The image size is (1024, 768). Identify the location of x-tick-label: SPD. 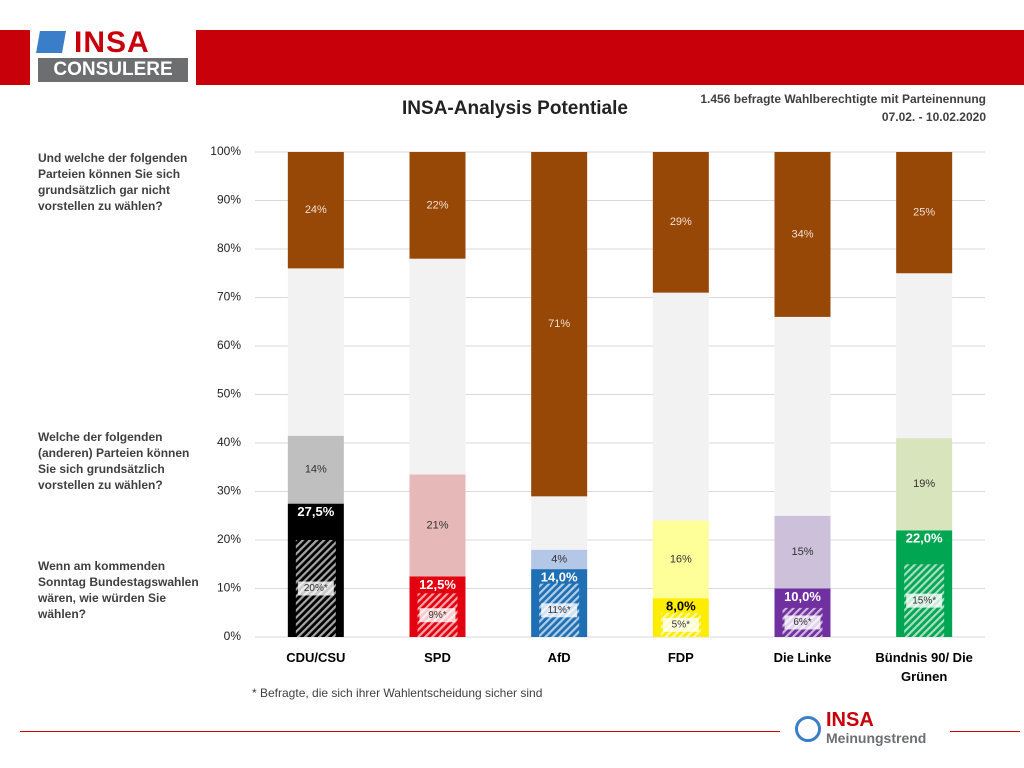
(437, 657).